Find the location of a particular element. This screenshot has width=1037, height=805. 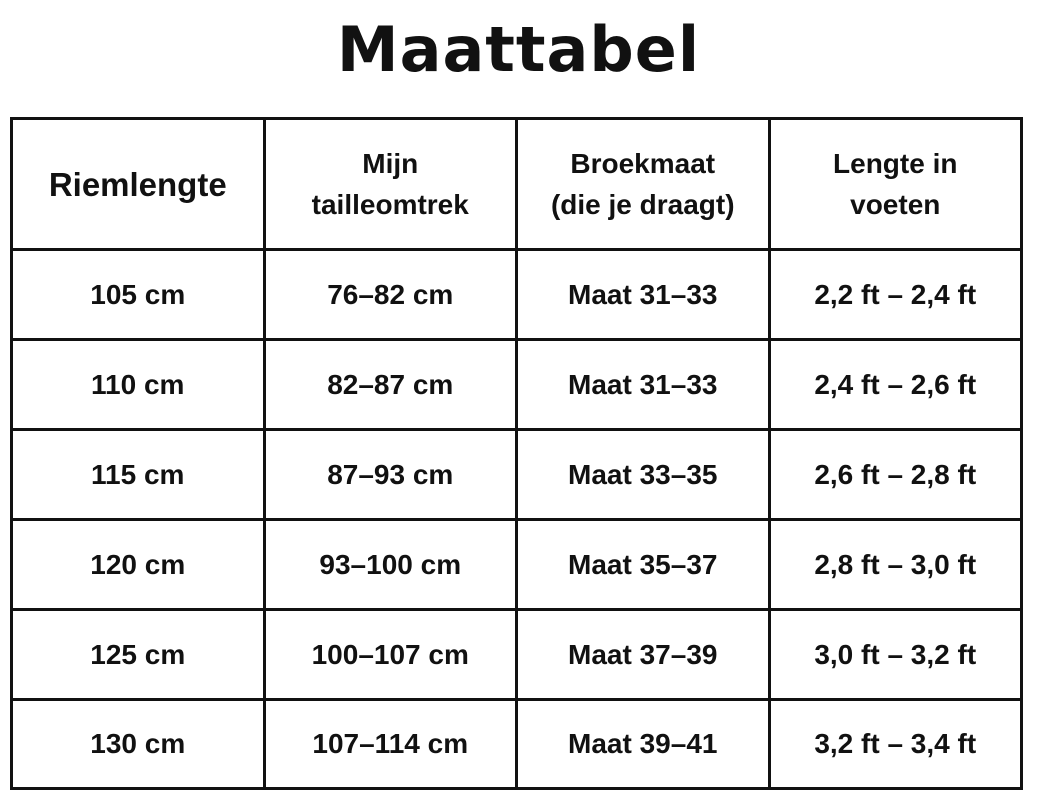

cell-belt-length: 125 cm is located at coordinates (138, 654).